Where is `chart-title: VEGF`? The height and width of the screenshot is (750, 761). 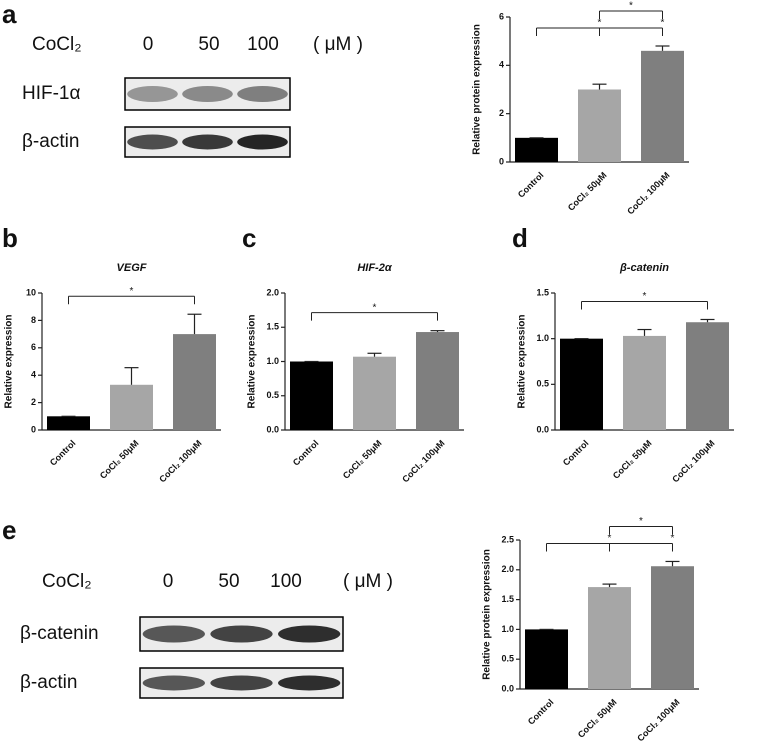
chart-title: VEGF is located at coordinates (132, 268).